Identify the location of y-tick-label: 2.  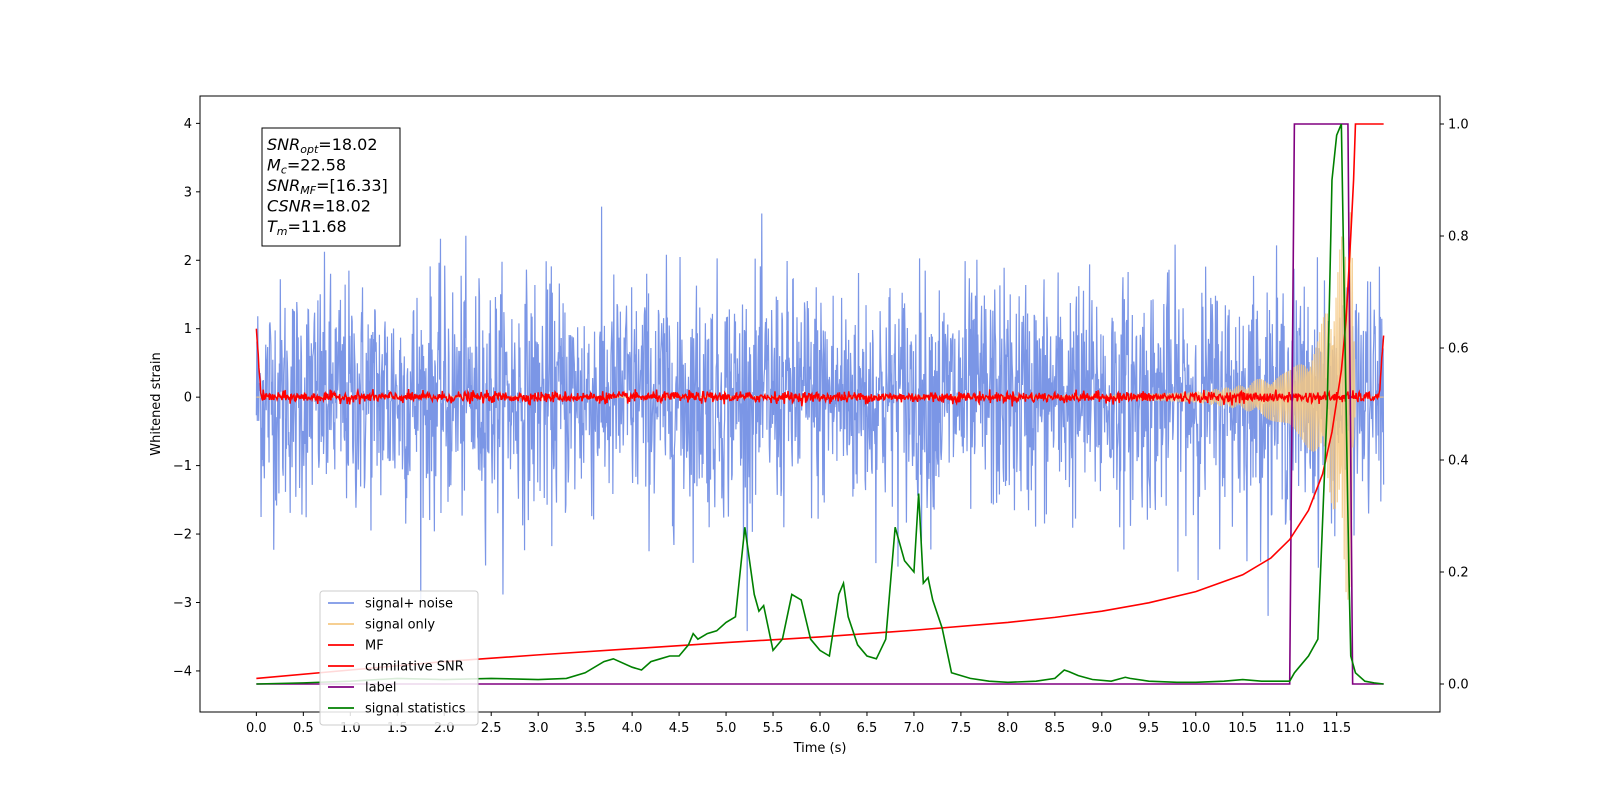
(188, 261).